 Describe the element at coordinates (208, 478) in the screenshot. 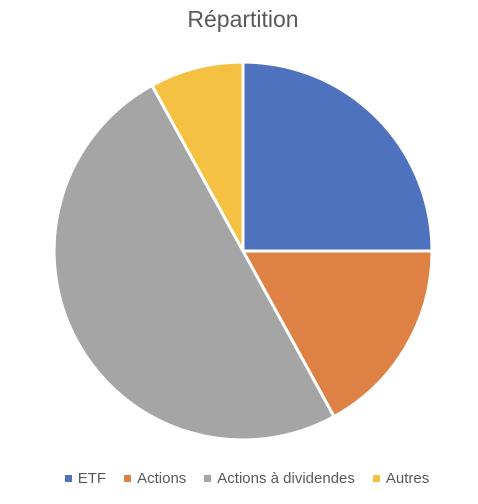

I see `legend-swatch-actions-a-dividendes` at that location.